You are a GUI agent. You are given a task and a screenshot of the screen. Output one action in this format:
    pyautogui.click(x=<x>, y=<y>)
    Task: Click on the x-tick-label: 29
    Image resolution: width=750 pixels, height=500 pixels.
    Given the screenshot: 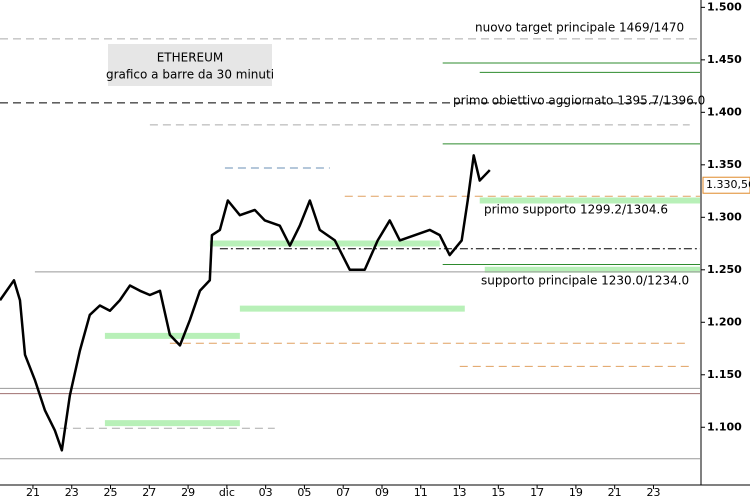 What is the action you would take?
    pyautogui.click(x=188, y=492)
    